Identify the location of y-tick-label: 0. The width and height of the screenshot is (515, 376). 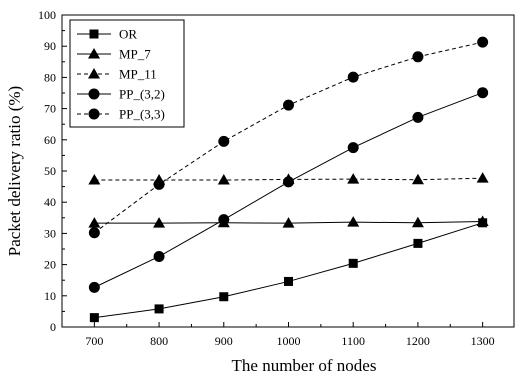
(53, 327).